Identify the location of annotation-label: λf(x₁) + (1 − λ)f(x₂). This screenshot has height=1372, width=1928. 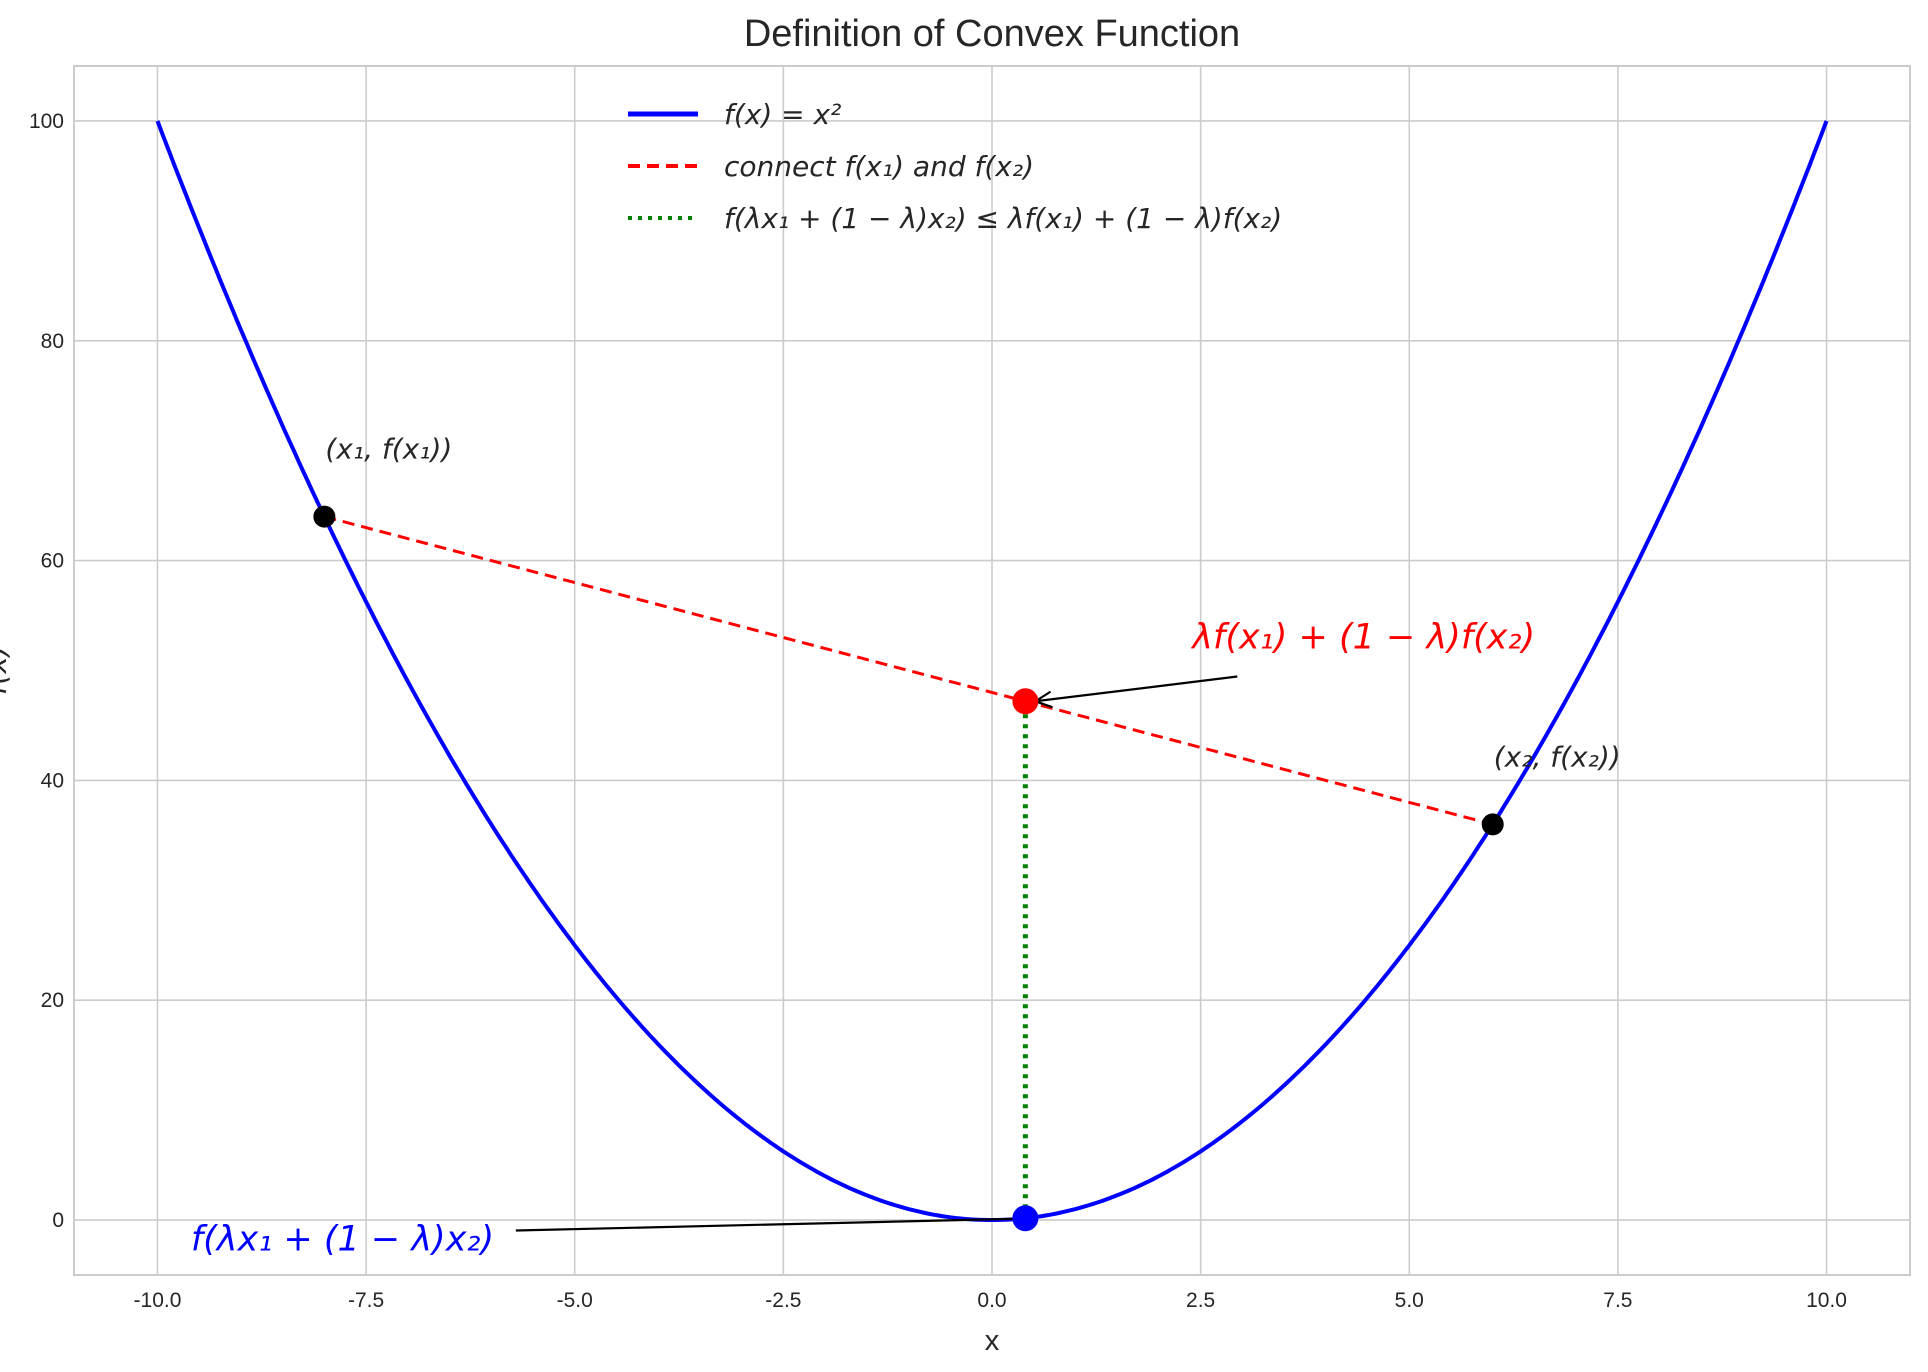
(1362, 638).